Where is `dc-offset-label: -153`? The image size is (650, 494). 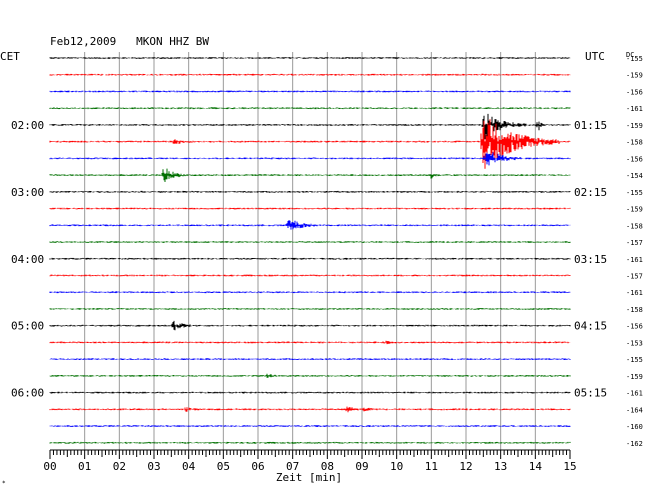 dc-offset-label: -153 is located at coordinates (634, 343).